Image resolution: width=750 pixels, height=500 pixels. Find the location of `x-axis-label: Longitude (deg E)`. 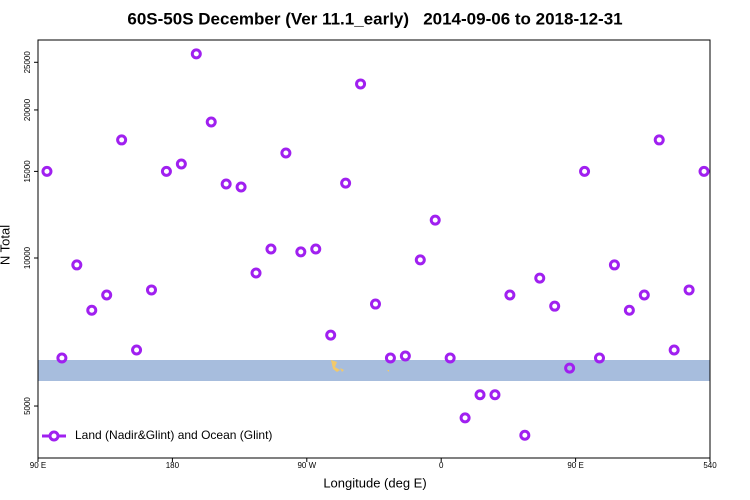

x-axis-label: Longitude (deg E) is located at coordinates (374, 482).